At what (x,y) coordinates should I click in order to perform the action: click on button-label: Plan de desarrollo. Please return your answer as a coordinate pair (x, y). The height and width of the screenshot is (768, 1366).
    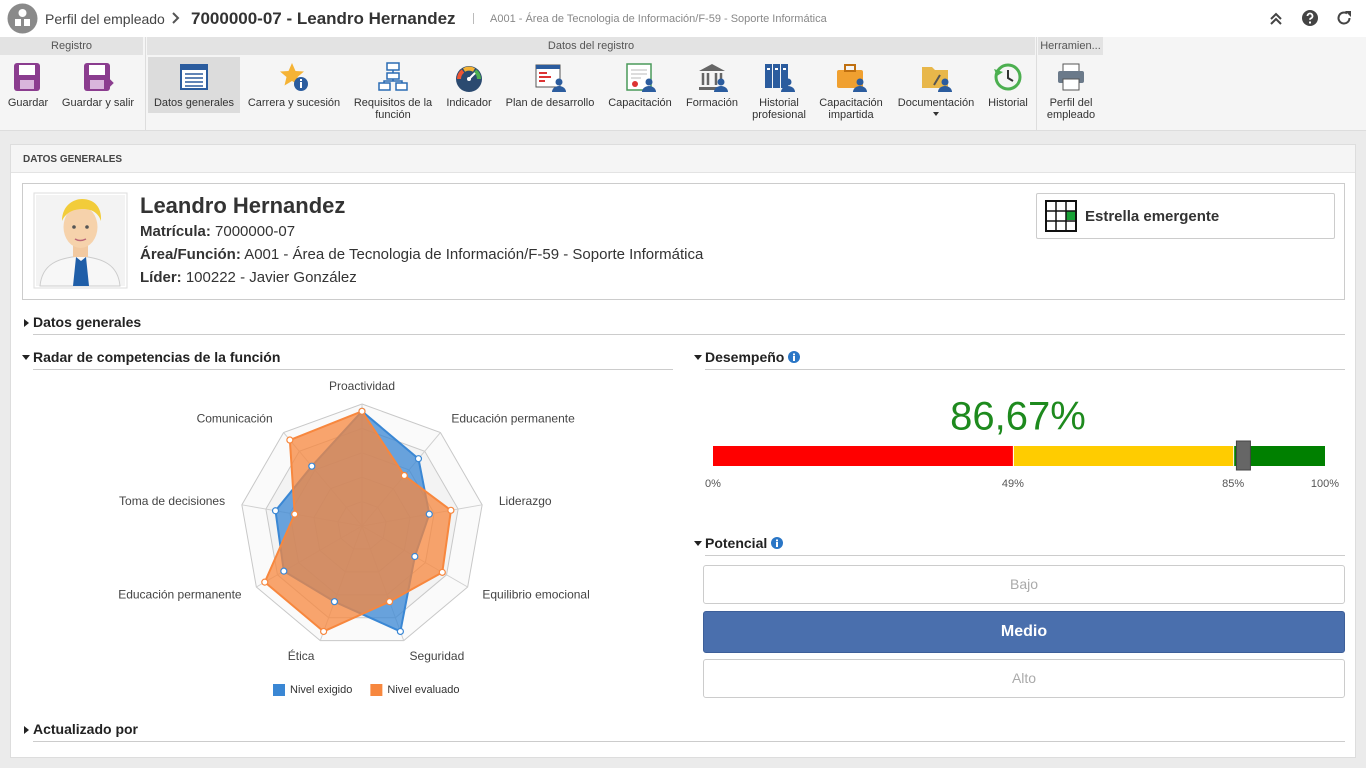
    Looking at the image, I should click on (550, 103).